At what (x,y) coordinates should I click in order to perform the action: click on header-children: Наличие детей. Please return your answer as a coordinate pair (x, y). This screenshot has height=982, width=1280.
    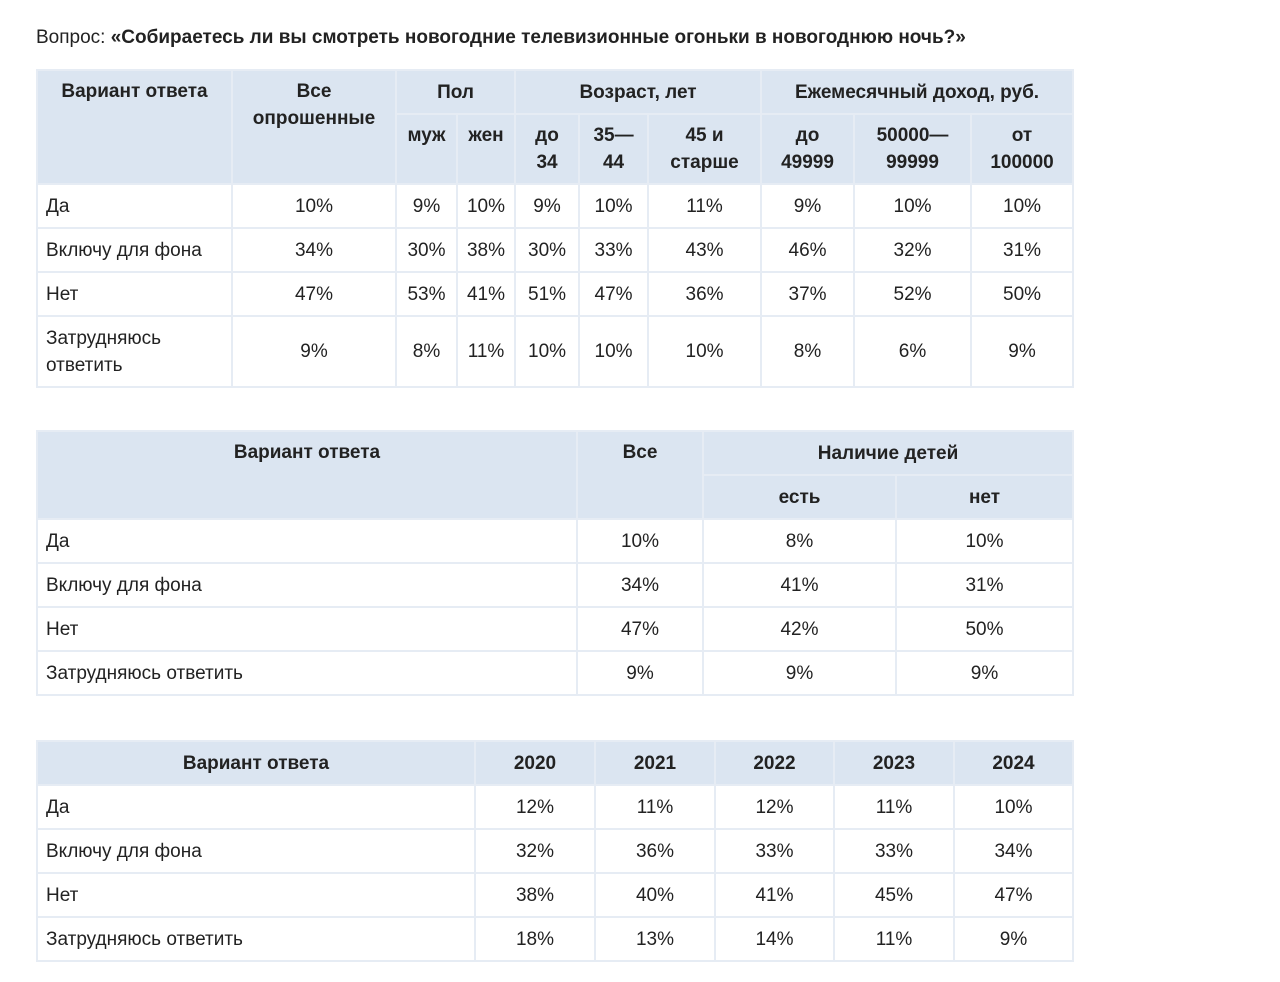
    Looking at the image, I should click on (888, 453).